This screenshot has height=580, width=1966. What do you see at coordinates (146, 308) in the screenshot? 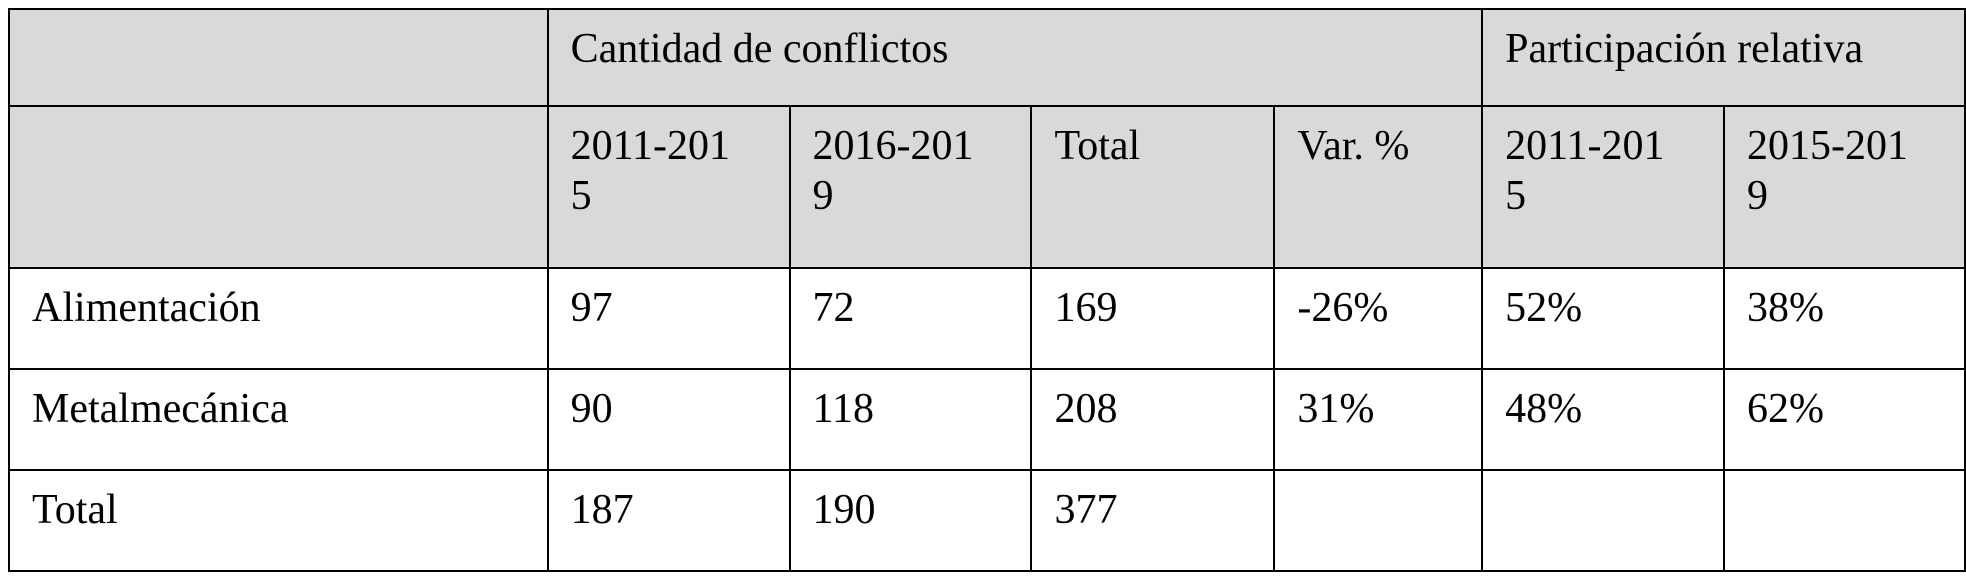
I see `cell-text: Alimentación` at bounding box center [146, 308].